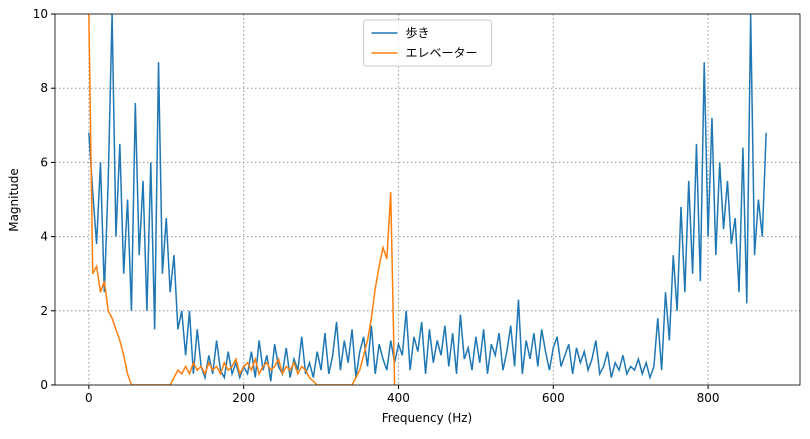  I want to click on x-tick-label: 0, so click(89, 398).